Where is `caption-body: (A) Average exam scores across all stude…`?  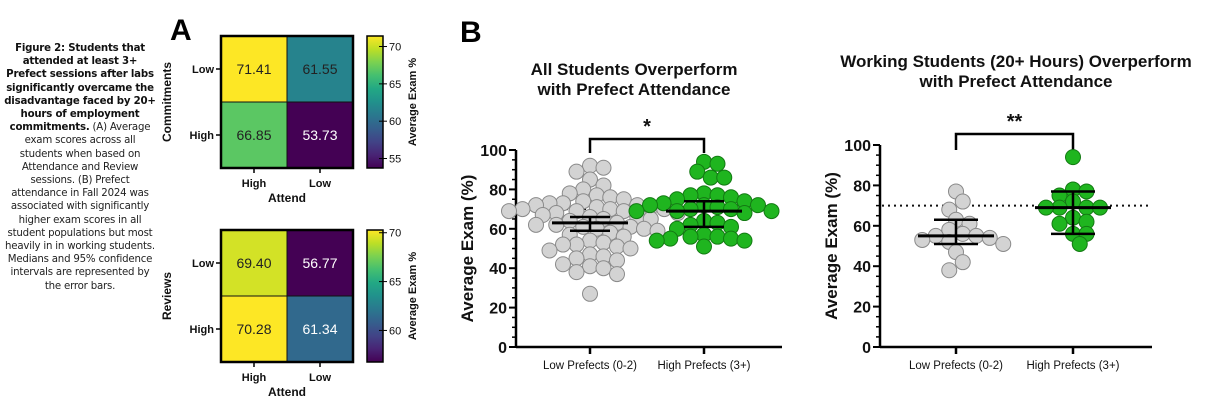
caption-body: (A) Average exam scores across all stude… is located at coordinates (80, 207).